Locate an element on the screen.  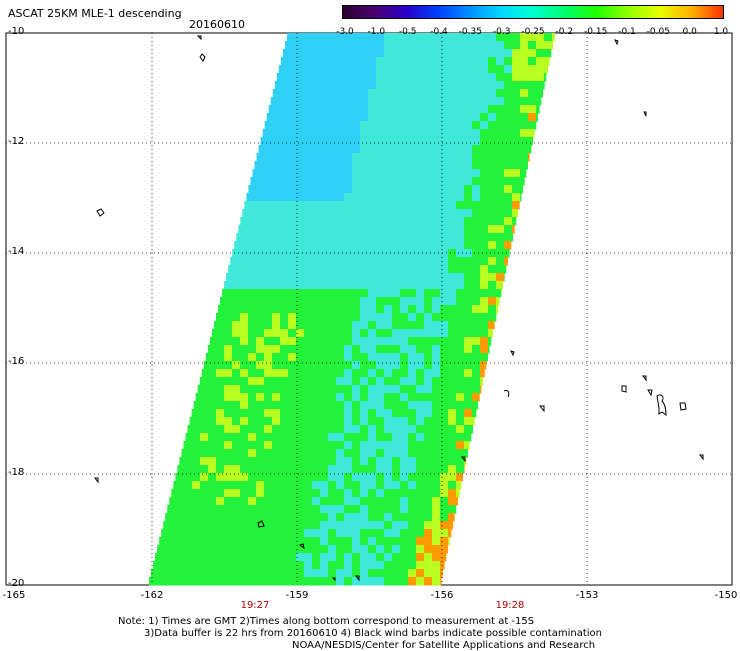
colorbar-tick: -0.2 is located at coordinates (564, 32).